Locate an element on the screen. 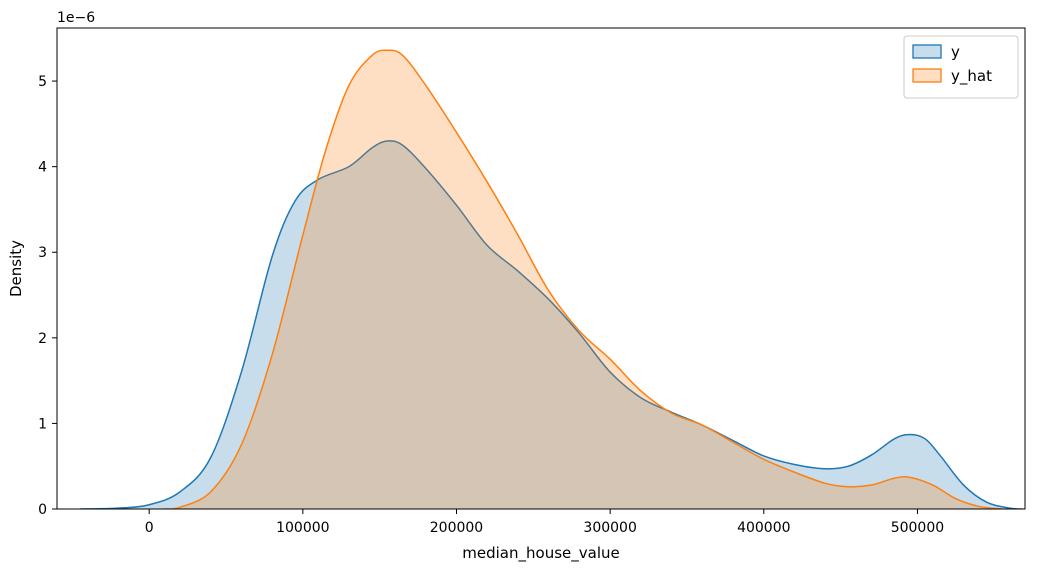  legend-label-y: y is located at coordinates (955, 52).